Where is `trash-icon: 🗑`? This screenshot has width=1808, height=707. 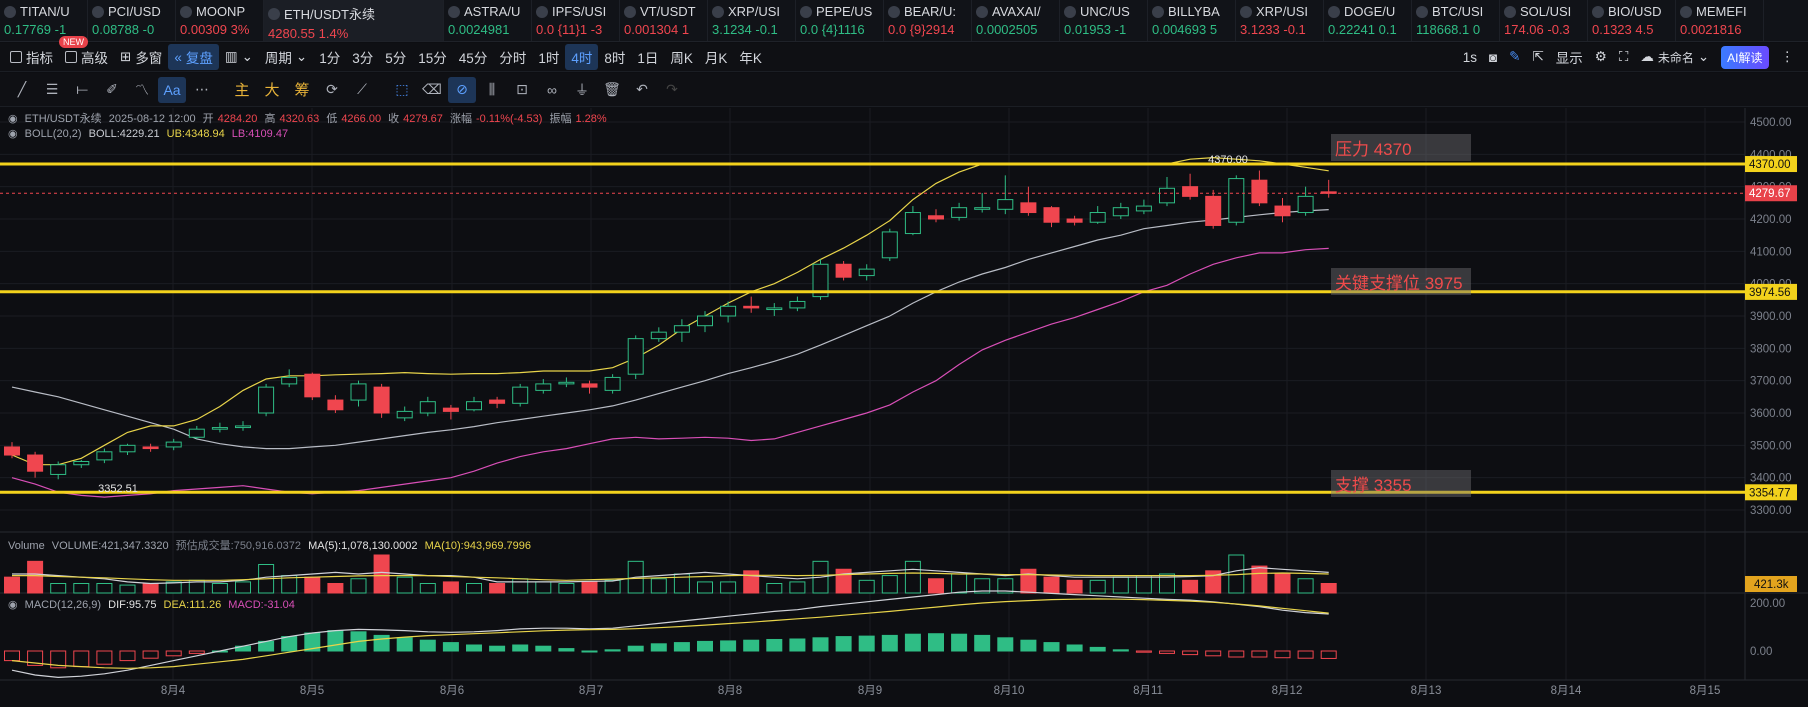 trash-icon: 🗑 is located at coordinates (612, 89).